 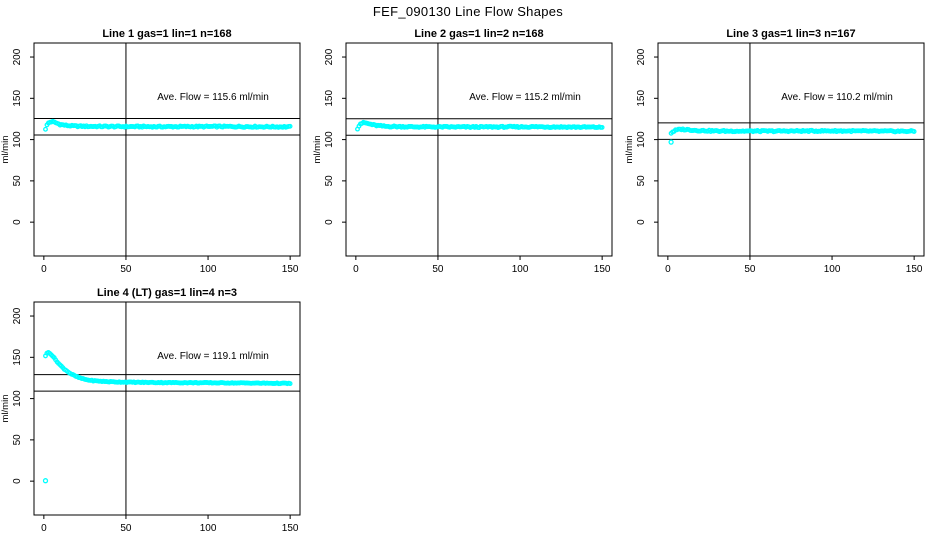 What do you see at coordinates (213, 356) in the screenshot?
I see `avg-flow-annotation: Ave. Flow = 119.1 ml/min` at bounding box center [213, 356].